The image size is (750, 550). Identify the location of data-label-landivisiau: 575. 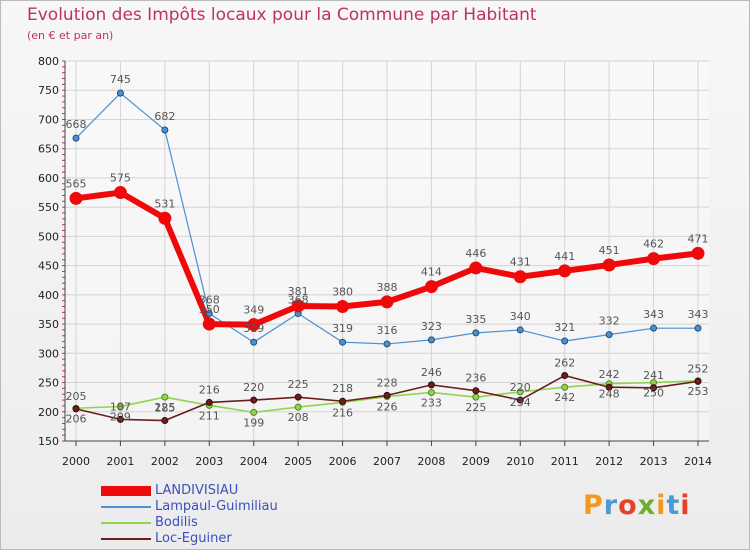
(120, 178).